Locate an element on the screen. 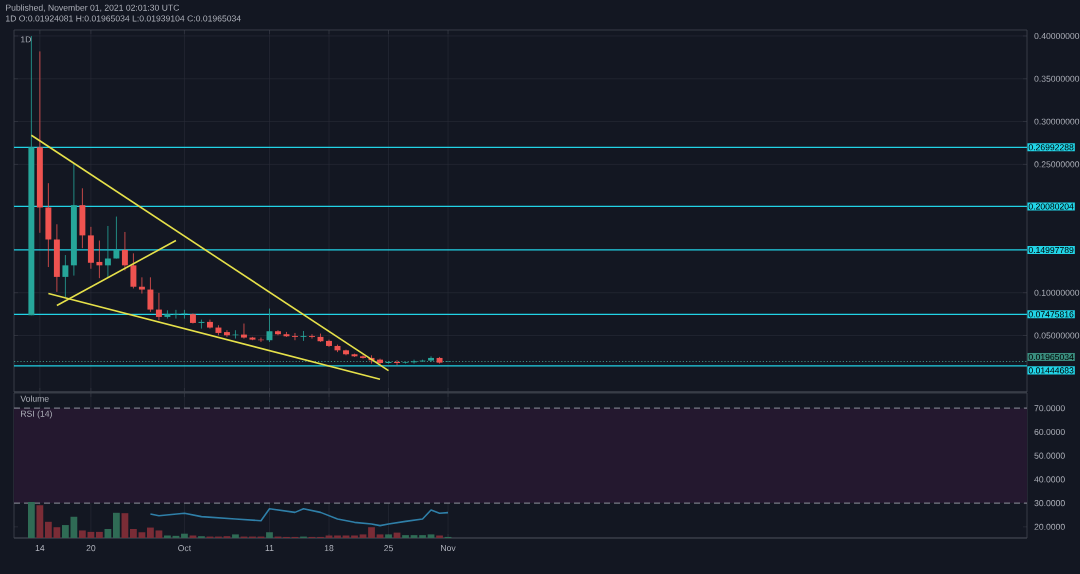 This screenshot has width=1080, height=574. x-tick-label: 11 is located at coordinates (269, 548).